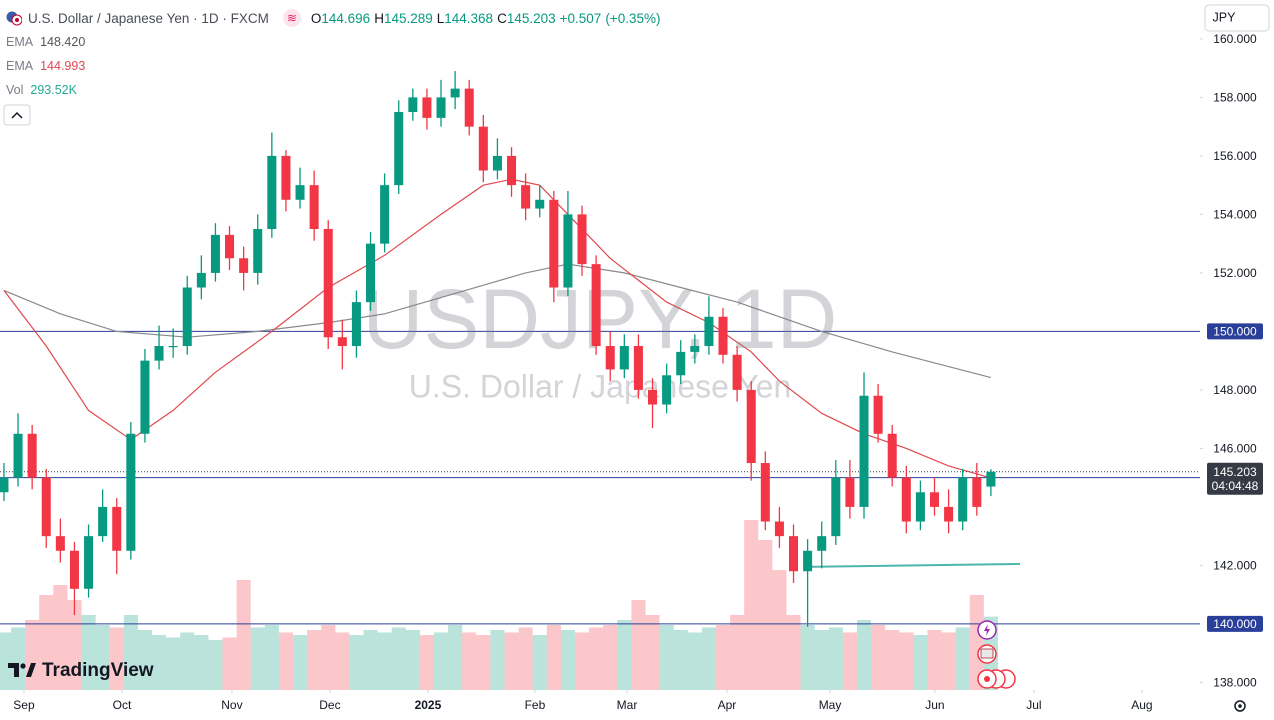  I want to click on y-tick-label: 156.000, so click(1235, 156).